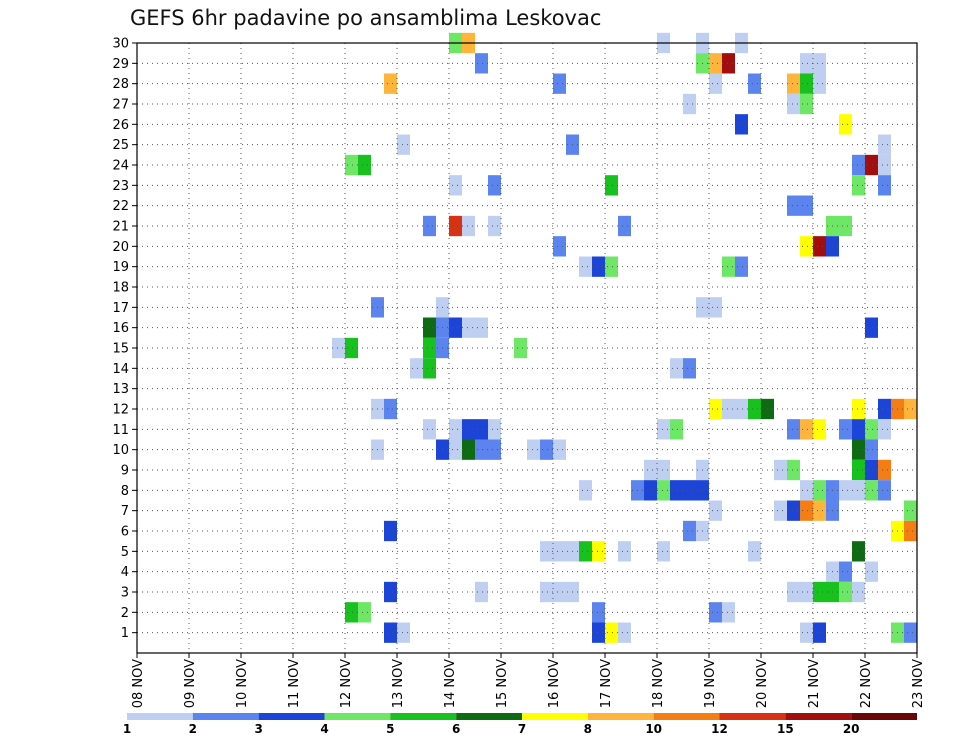 Image resolution: width=960 pixels, height=742 pixels. What do you see at coordinates (522, 729) in the screenshot?
I see `legend-label: 7` at bounding box center [522, 729].